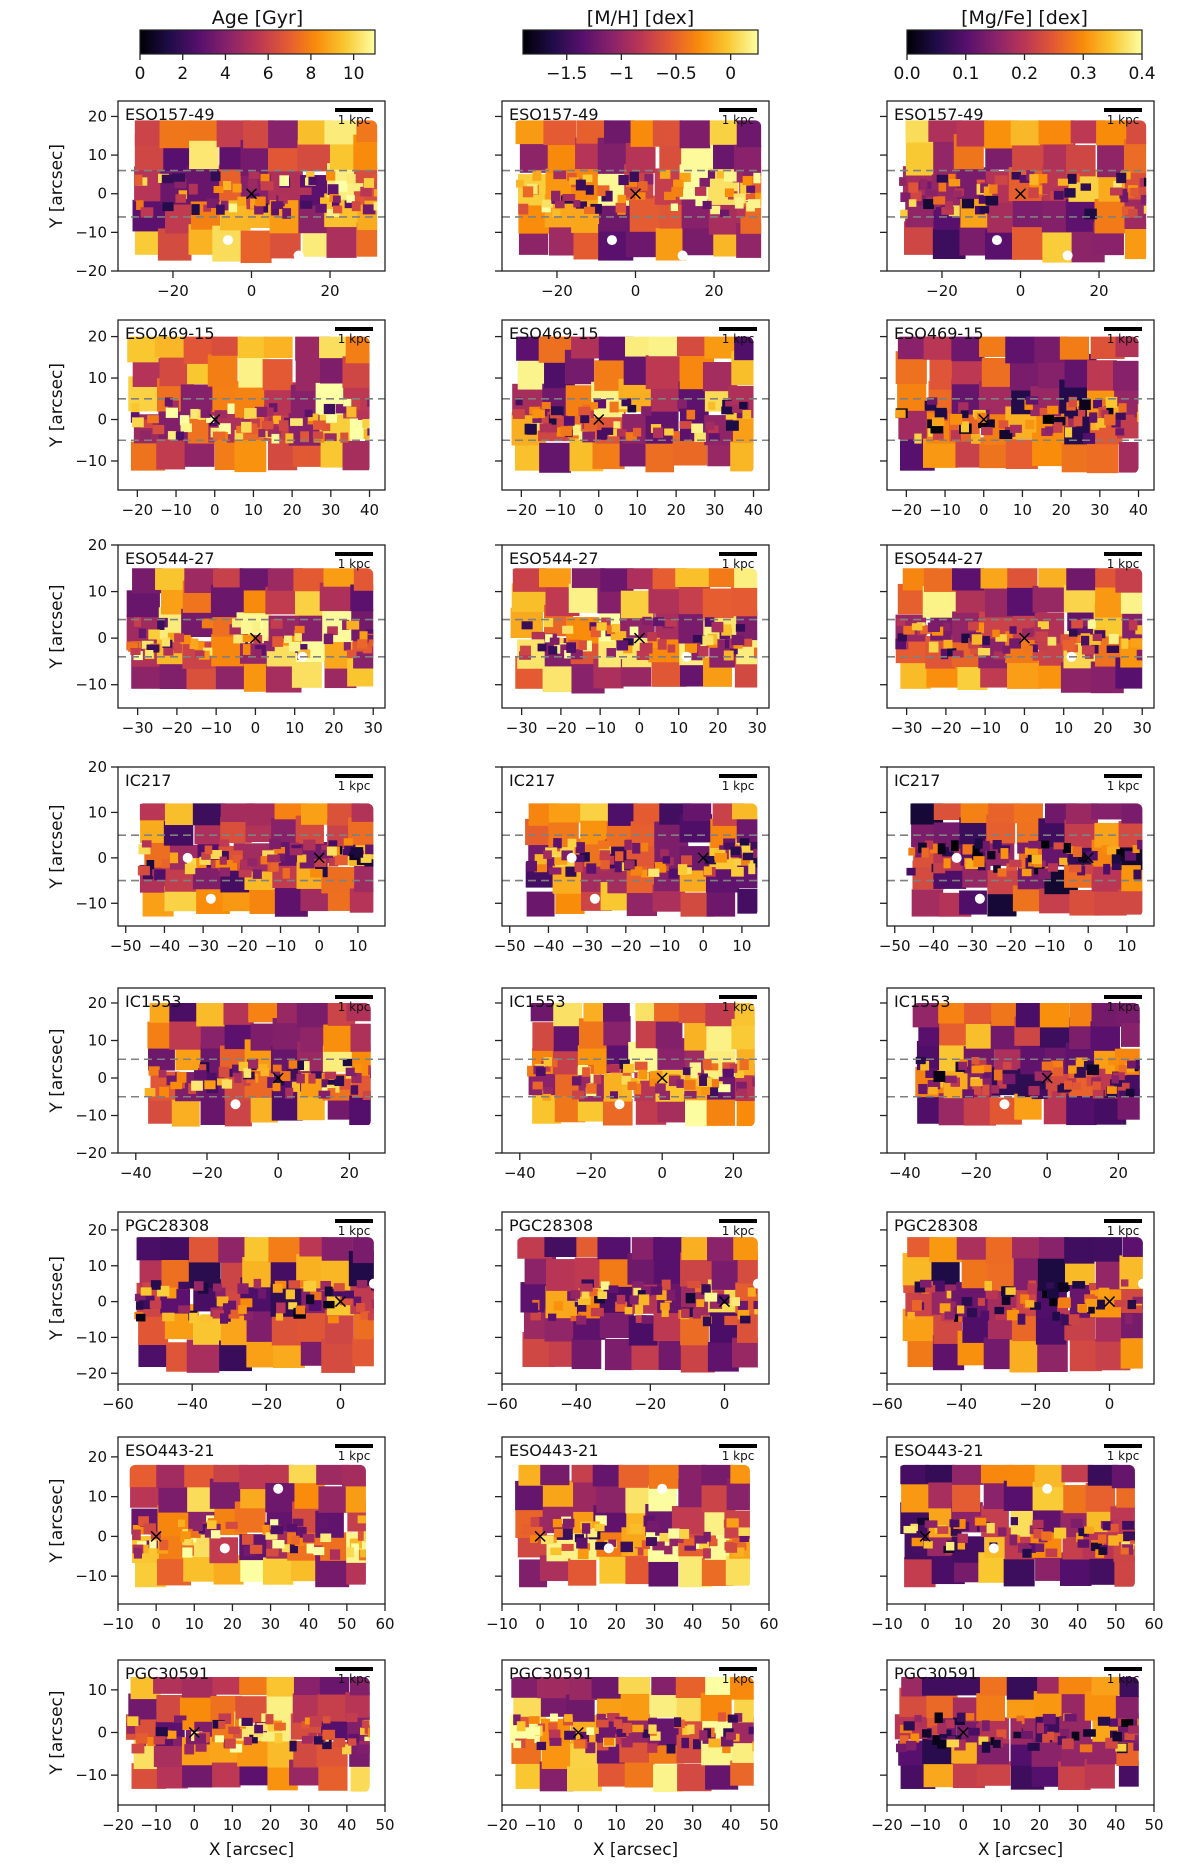 This screenshot has height=1876, width=1200. What do you see at coordinates (640, 45) in the screenshot?
I see `colorbar: [M/H] [dex]−1.5 −1 −0.5 0` at bounding box center [640, 45].